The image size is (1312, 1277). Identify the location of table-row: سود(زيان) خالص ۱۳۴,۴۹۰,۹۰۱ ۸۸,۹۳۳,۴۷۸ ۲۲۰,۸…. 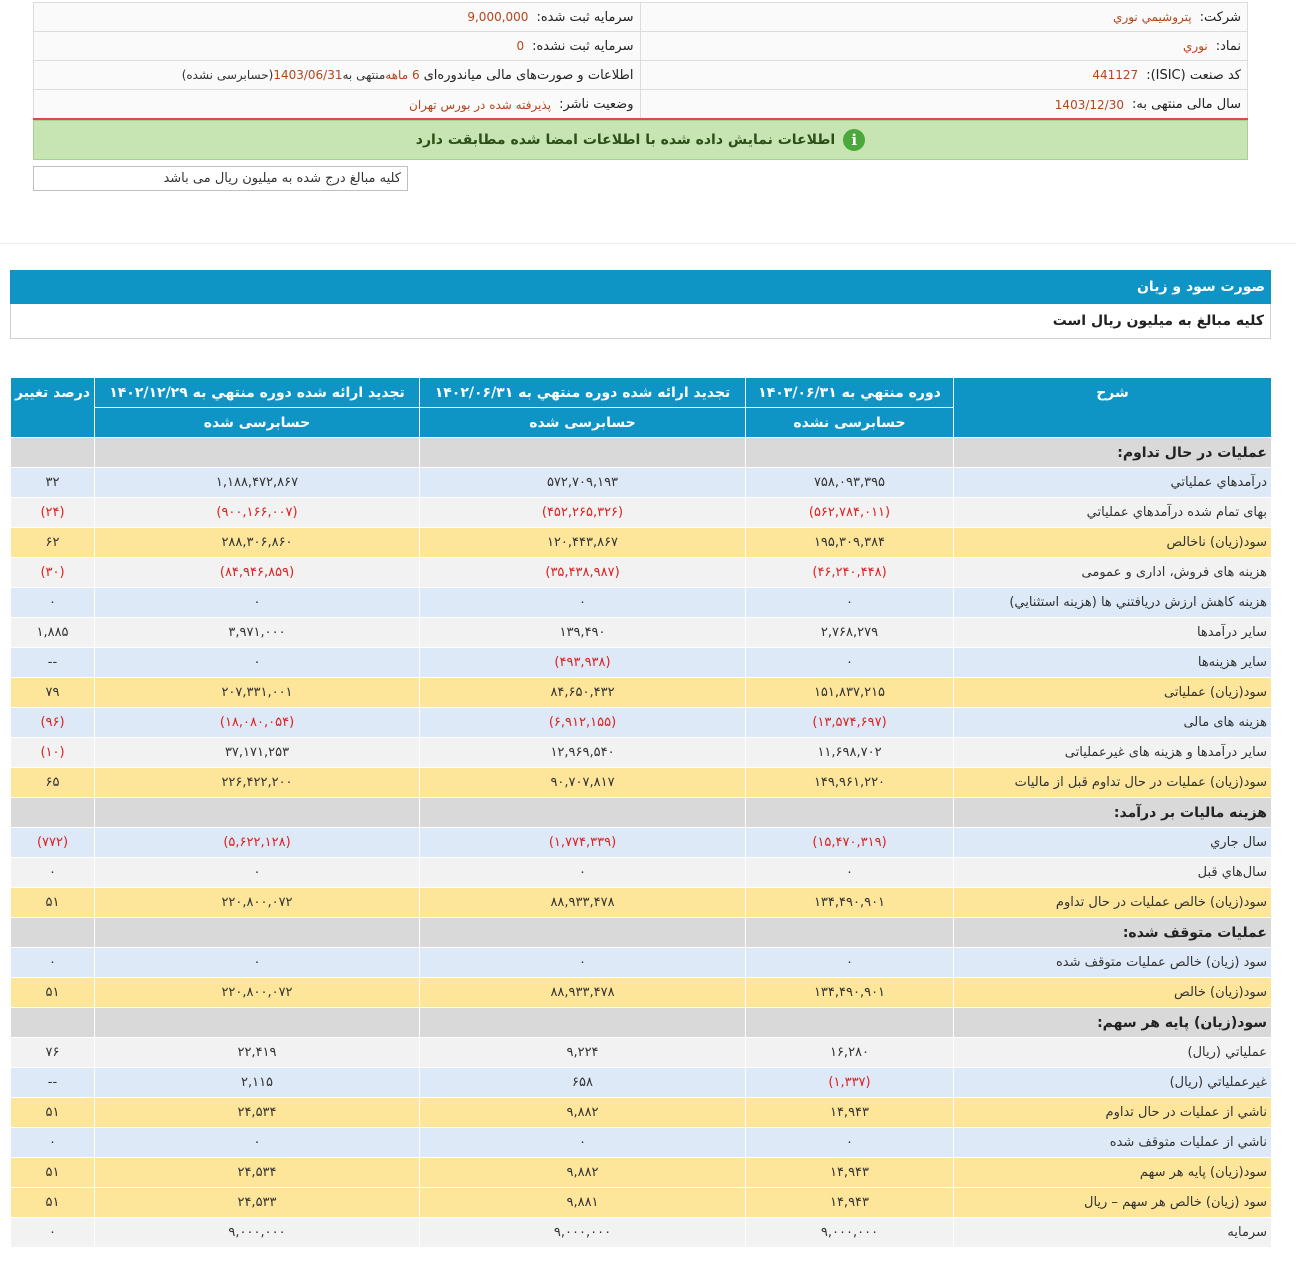
(641, 992).